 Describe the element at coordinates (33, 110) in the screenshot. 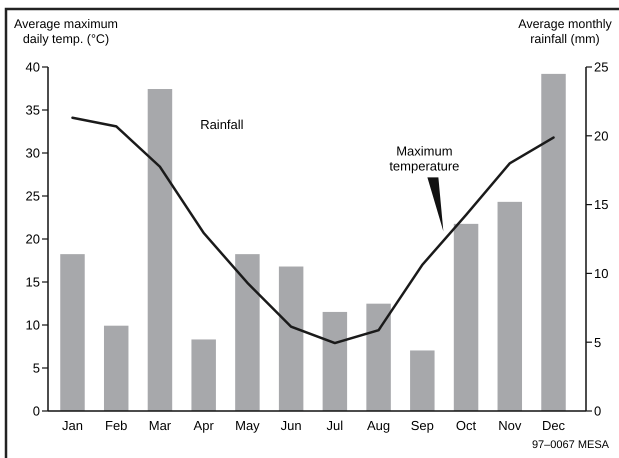

I see `y-tick-label: 35` at that location.